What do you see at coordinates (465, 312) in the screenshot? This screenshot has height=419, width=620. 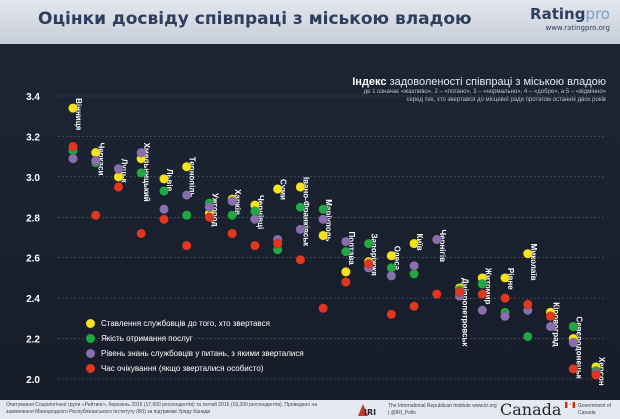 I see `x-category-label: Дніпропетровськ` at bounding box center [465, 312].